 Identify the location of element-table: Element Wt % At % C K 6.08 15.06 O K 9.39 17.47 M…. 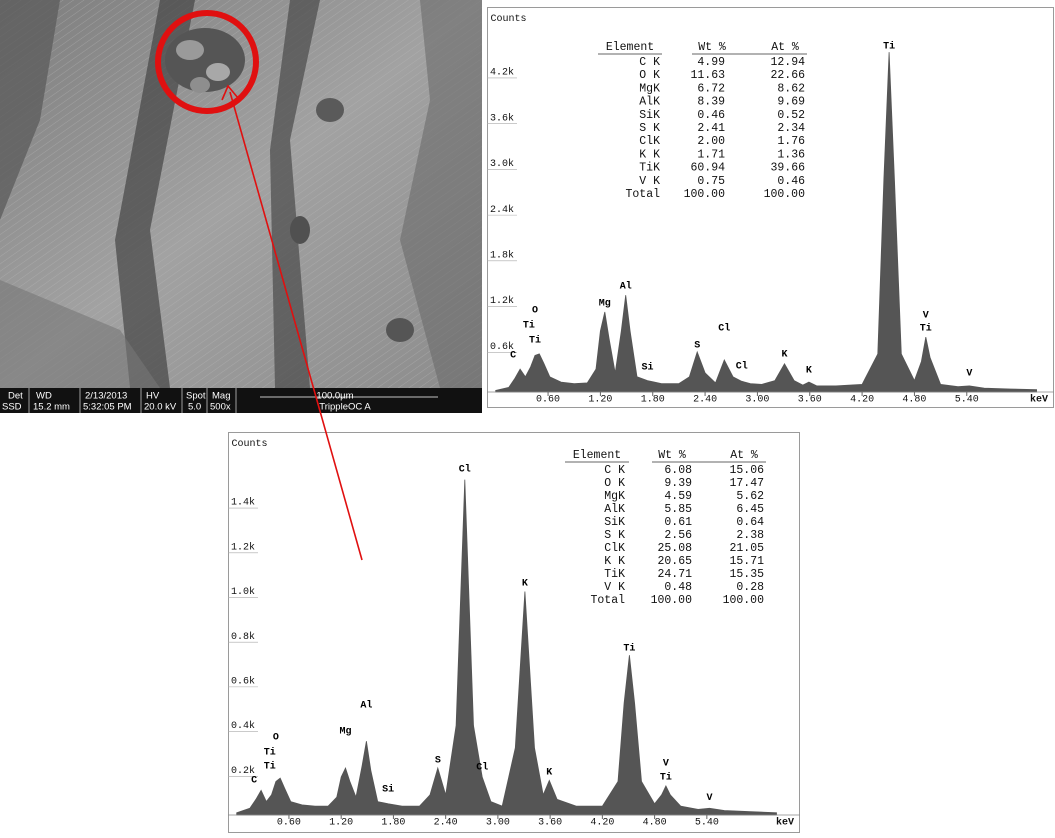
(665, 528).